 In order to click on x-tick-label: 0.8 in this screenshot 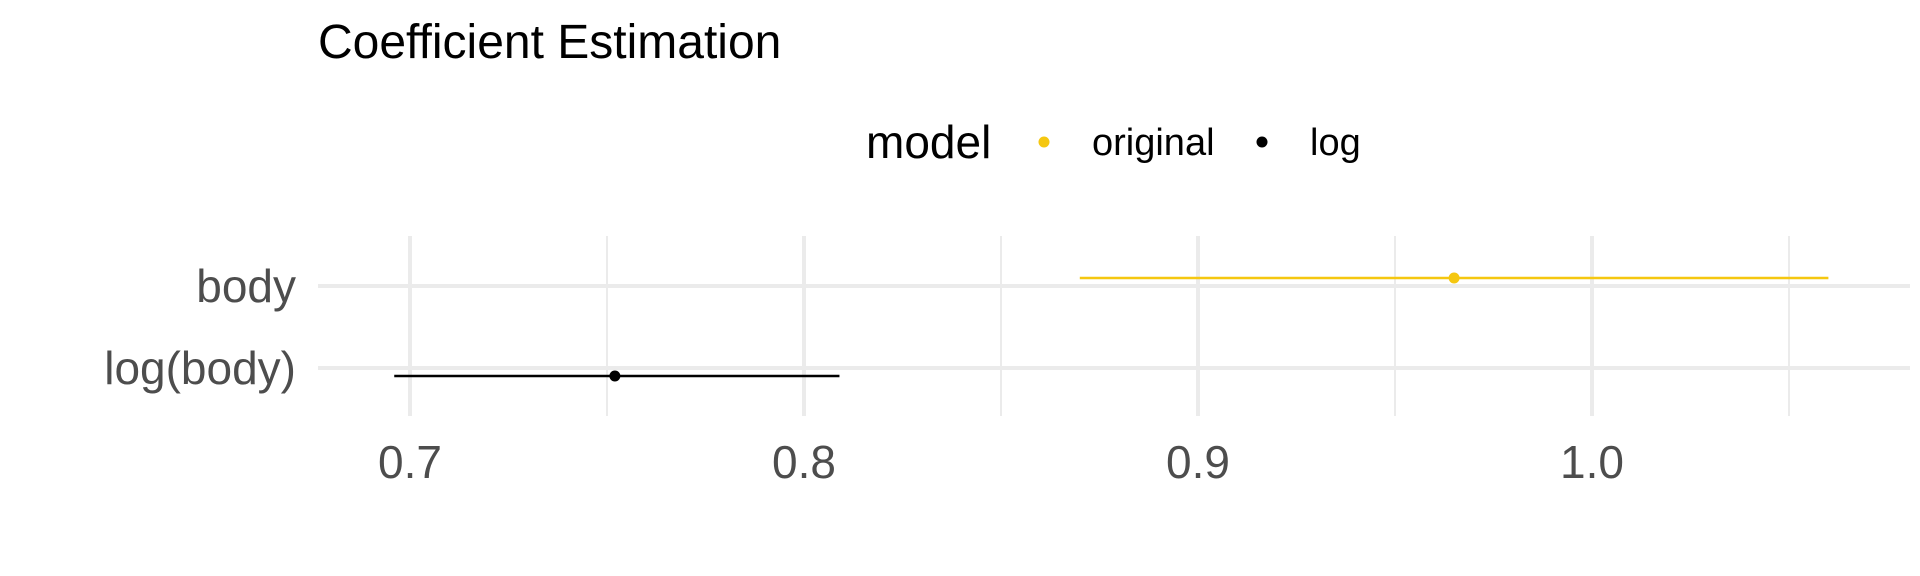, I will do `click(804, 462)`.